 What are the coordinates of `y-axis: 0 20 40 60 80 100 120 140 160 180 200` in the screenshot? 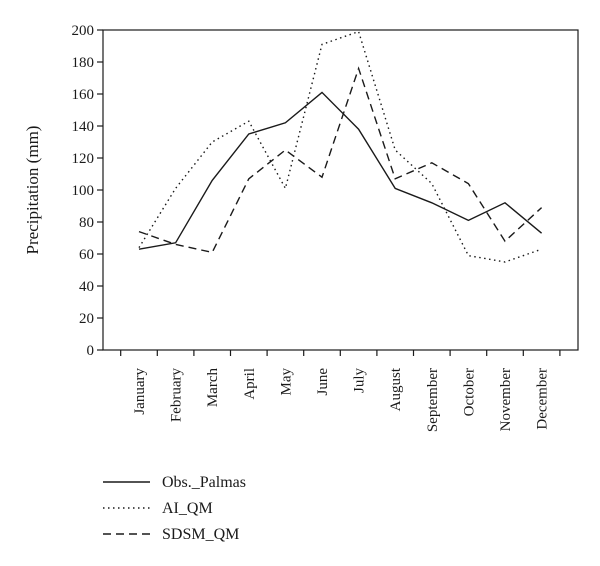 It's located at (87, 191).